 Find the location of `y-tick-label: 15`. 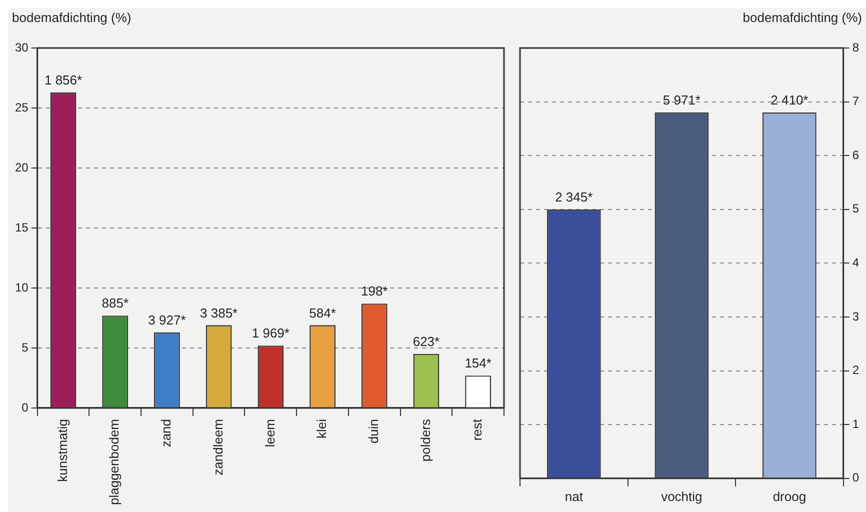

y-tick-label: 15 is located at coordinates (21, 227).